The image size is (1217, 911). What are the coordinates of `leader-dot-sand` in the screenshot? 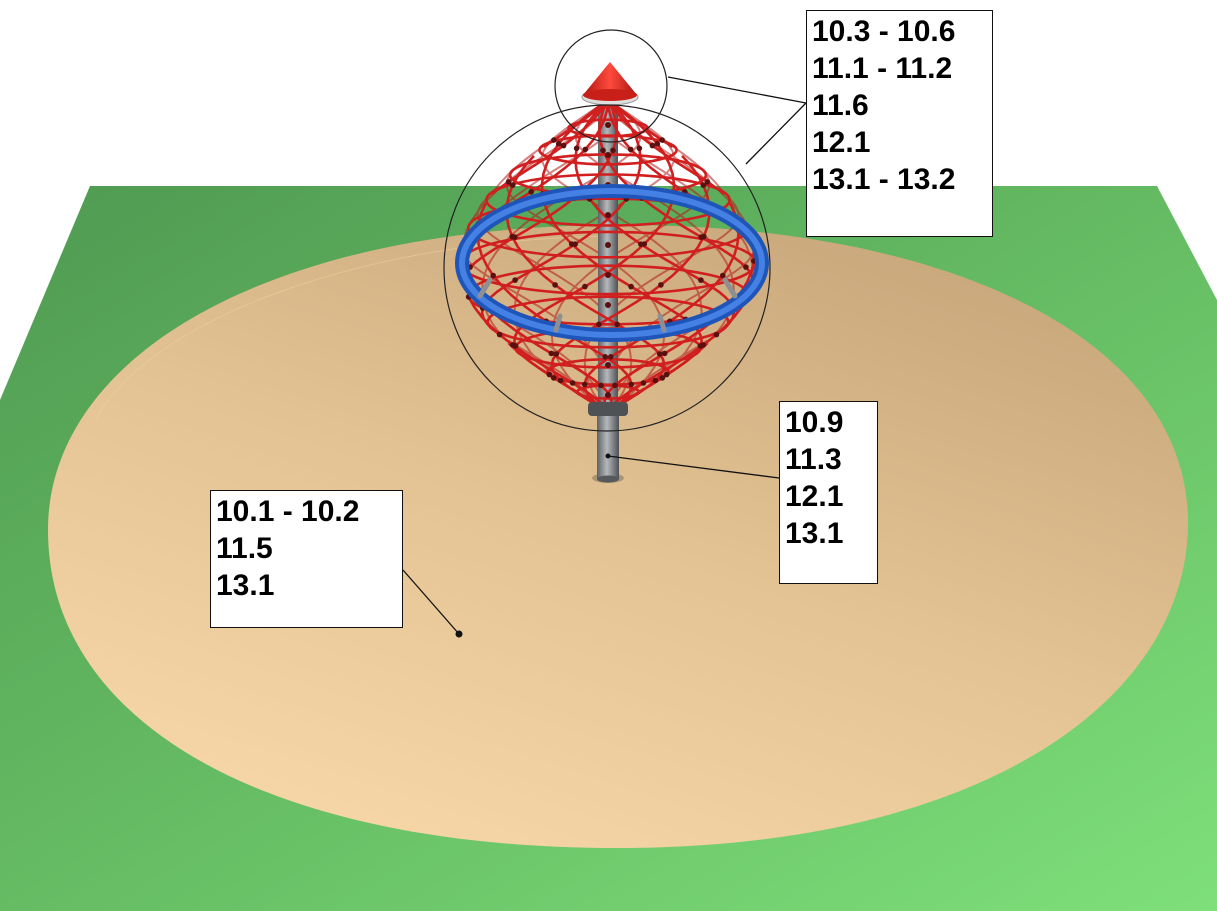 It's located at (459, 634).